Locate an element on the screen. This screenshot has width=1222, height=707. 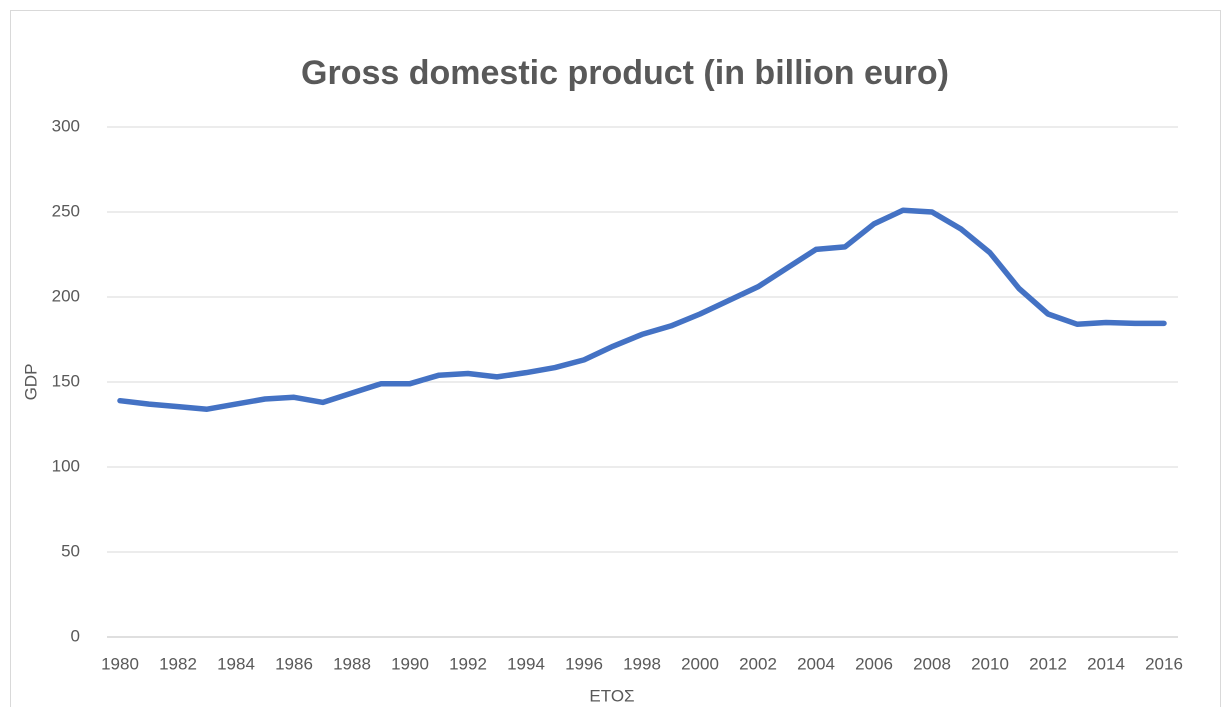
x-tick-label: 1982 is located at coordinates (178, 663).